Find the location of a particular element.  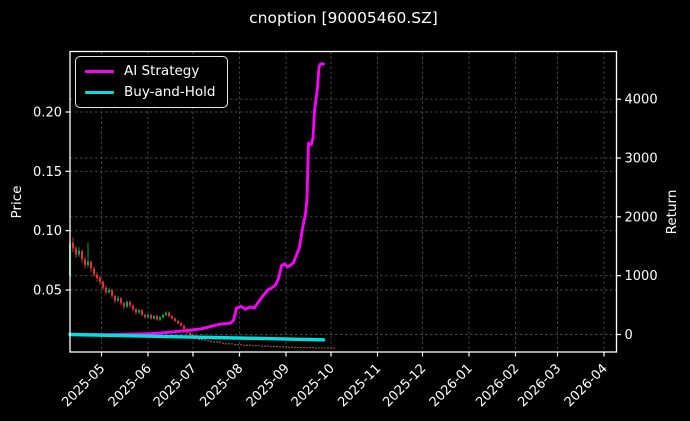

x-tick-label: 2026-02 is located at coordinates (497, 385).